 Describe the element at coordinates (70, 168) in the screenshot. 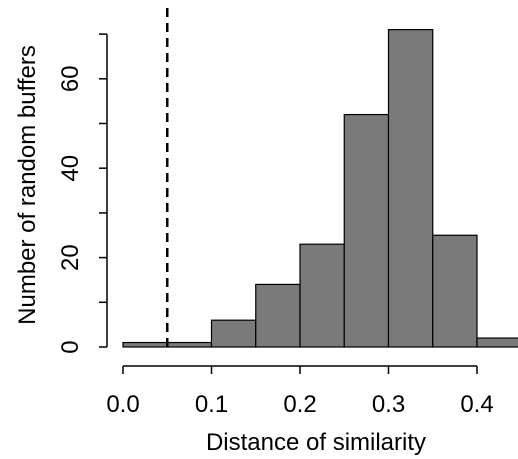

I see `y-tick-label-2: 40` at that location.